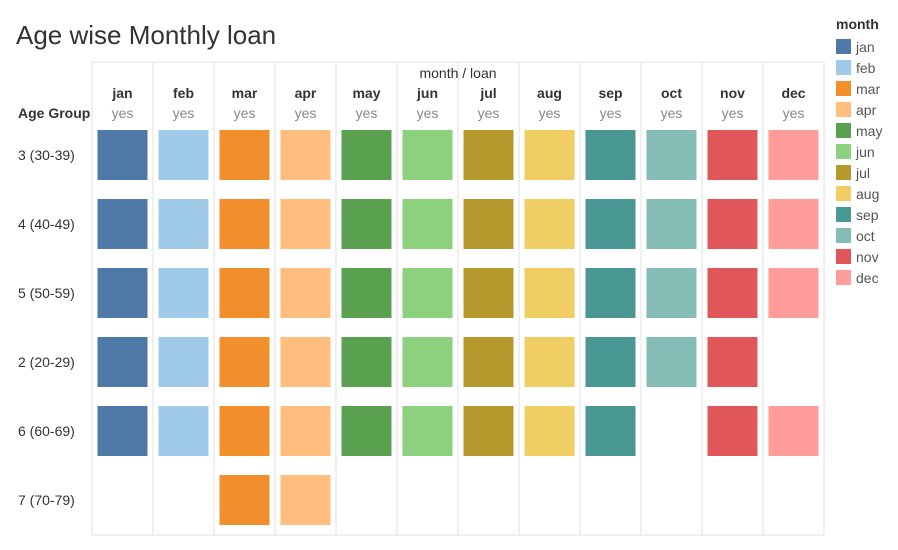  I want to click on column-month-label: nov, so click(732, 93).